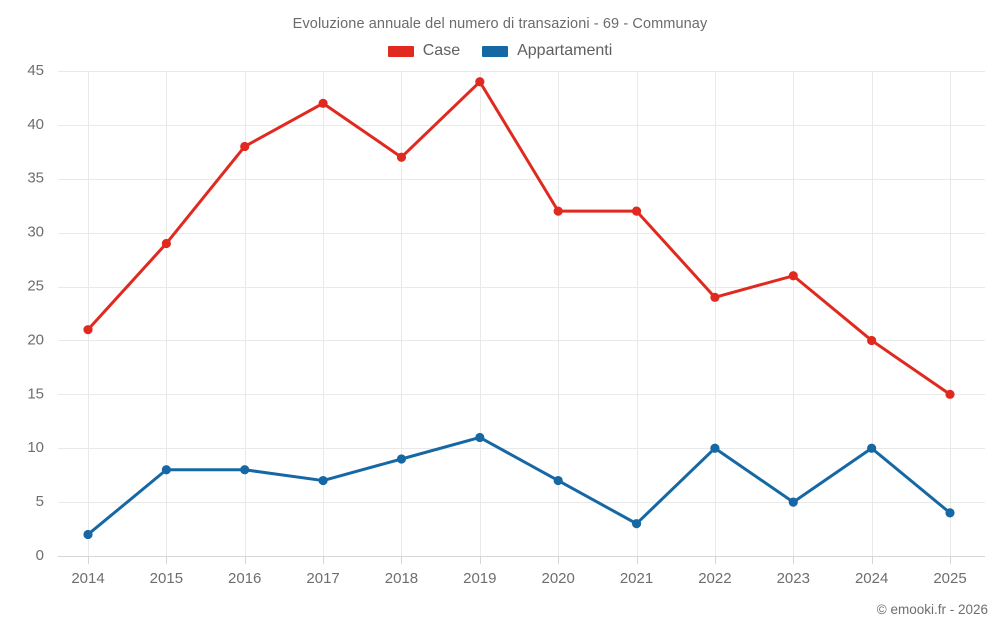  What do you see at coordinates (636, 578) in the screenshot?
I see `x-axis-tick-label: 2021` at bounding box center [636, 578].